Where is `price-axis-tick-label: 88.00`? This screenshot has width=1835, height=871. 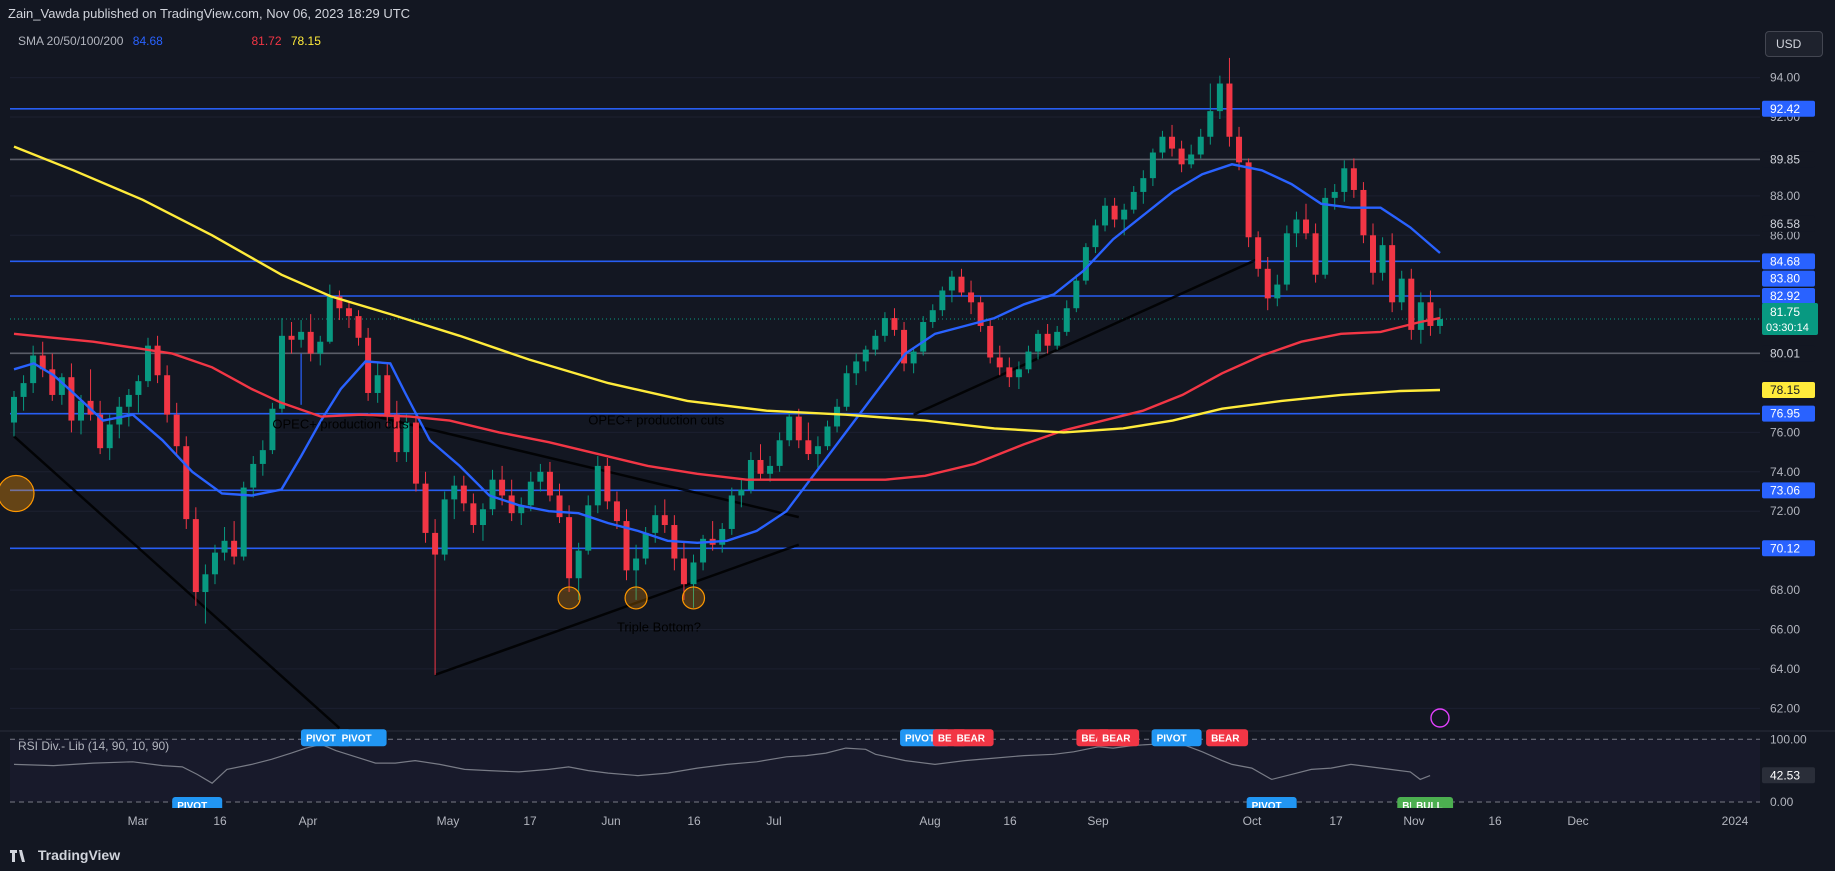
price-axis-tick-label: 88.00 is located at coordinates (1785, 196).